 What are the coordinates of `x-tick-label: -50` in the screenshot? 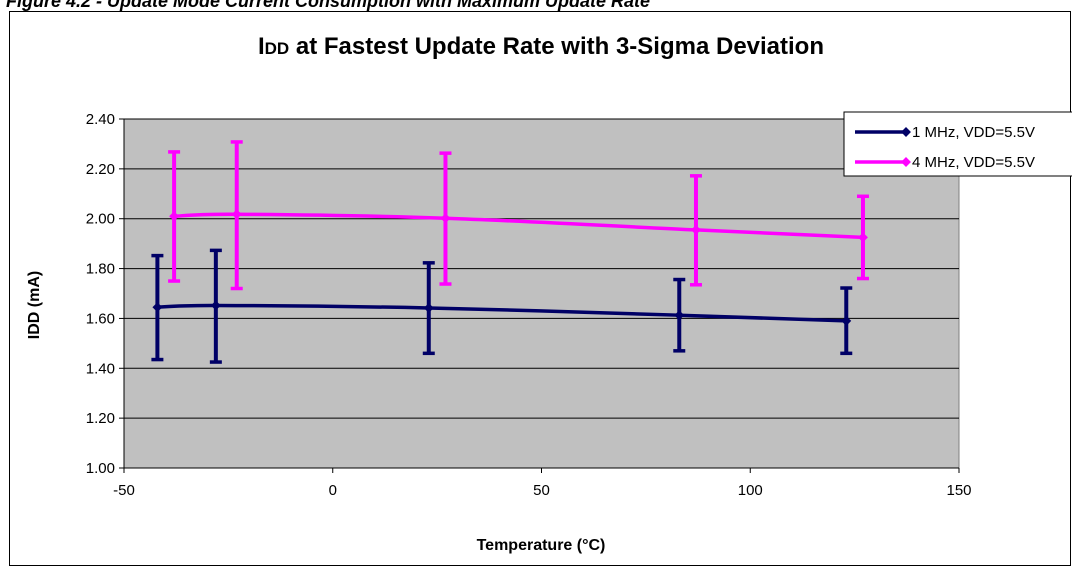 It's located at (124, 490).